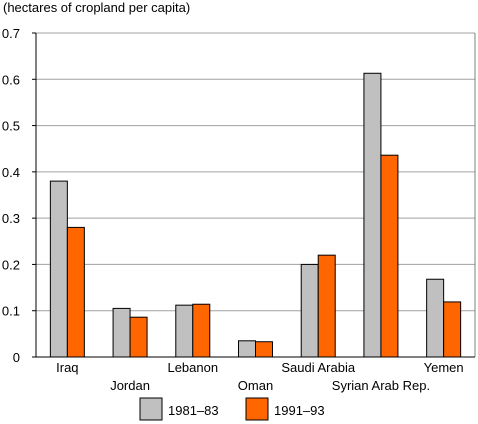 This screenshot has width=478, height=424. I want to click on unit-label: (hectares of cropland per capita), so click(97, 7).